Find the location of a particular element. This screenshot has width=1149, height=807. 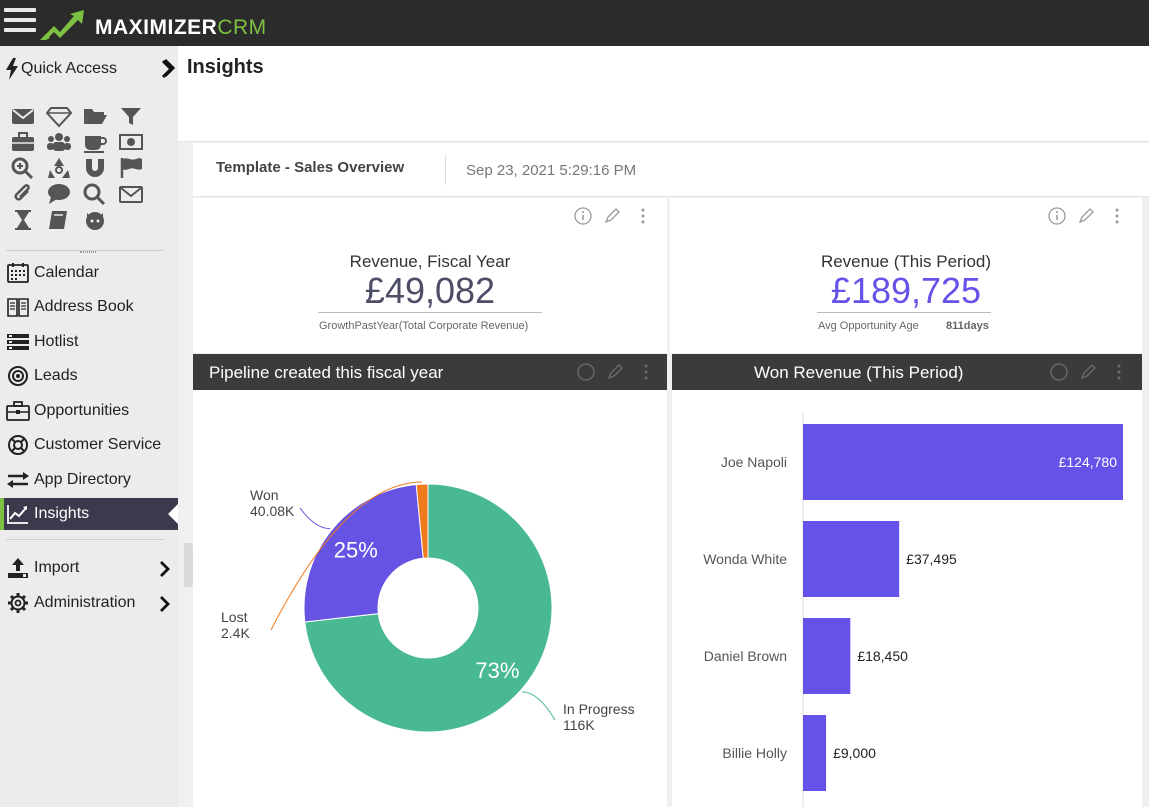

kpi-title: Revenue, Fiscal Year is located at coordinates (430, 261).